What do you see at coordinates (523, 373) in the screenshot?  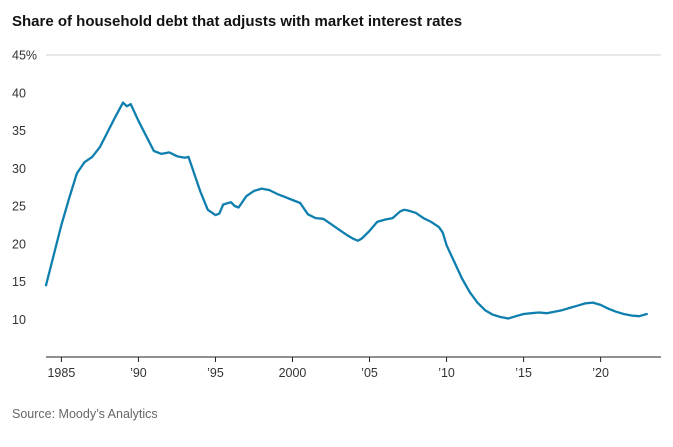 I see `x-tick-label: ’15` at bounding box center [523, 373].